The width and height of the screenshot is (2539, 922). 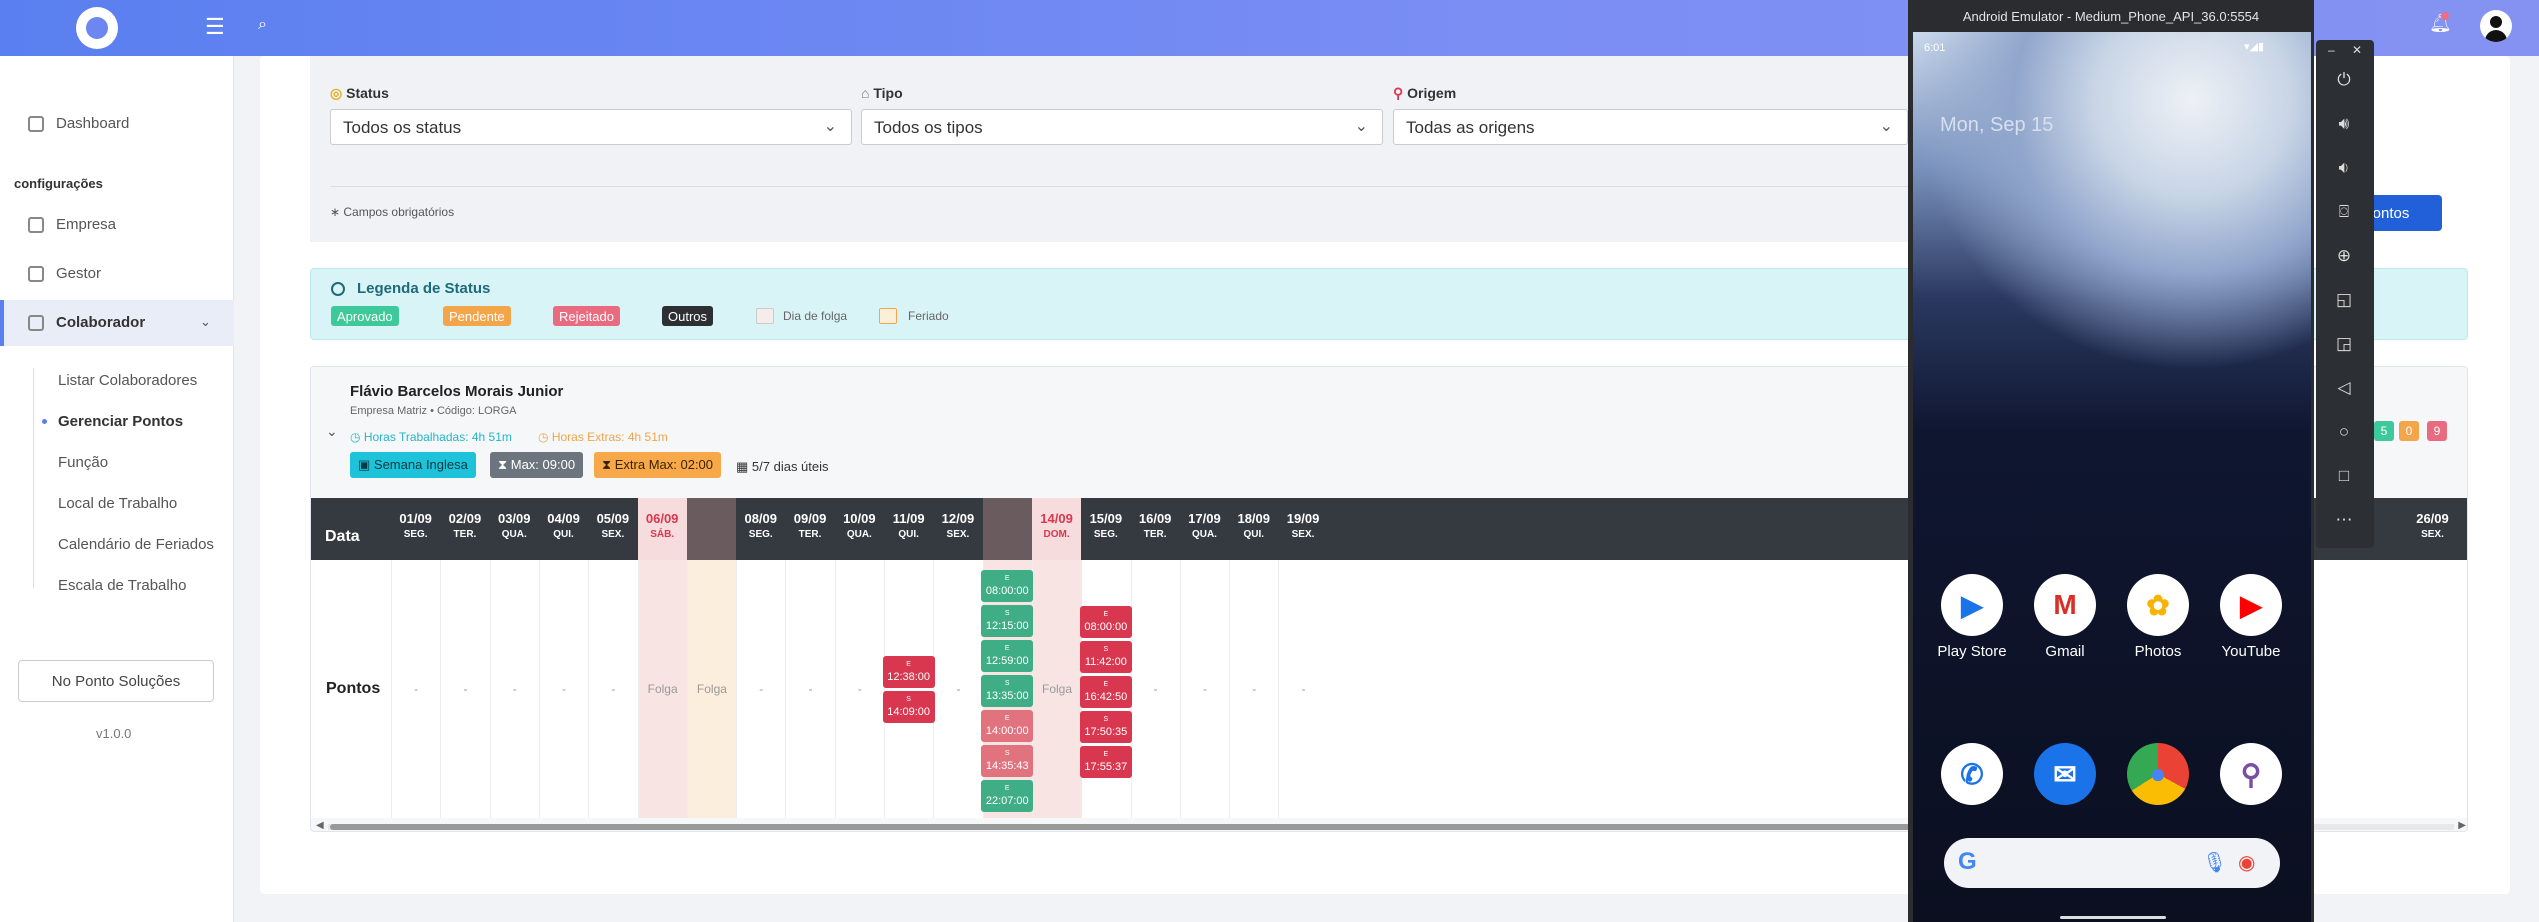 I want to click on status-select: Todos os status ⌄, so click(x=591, y=127).